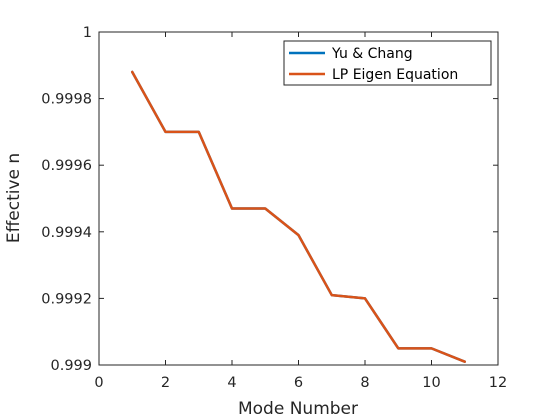 The width and height of the screenshot is (550, 420). What do you see at coordinates (298, 409) in the screenshot?
I see `x-axis-title: Mode Number` at bounding box center [298, 409].